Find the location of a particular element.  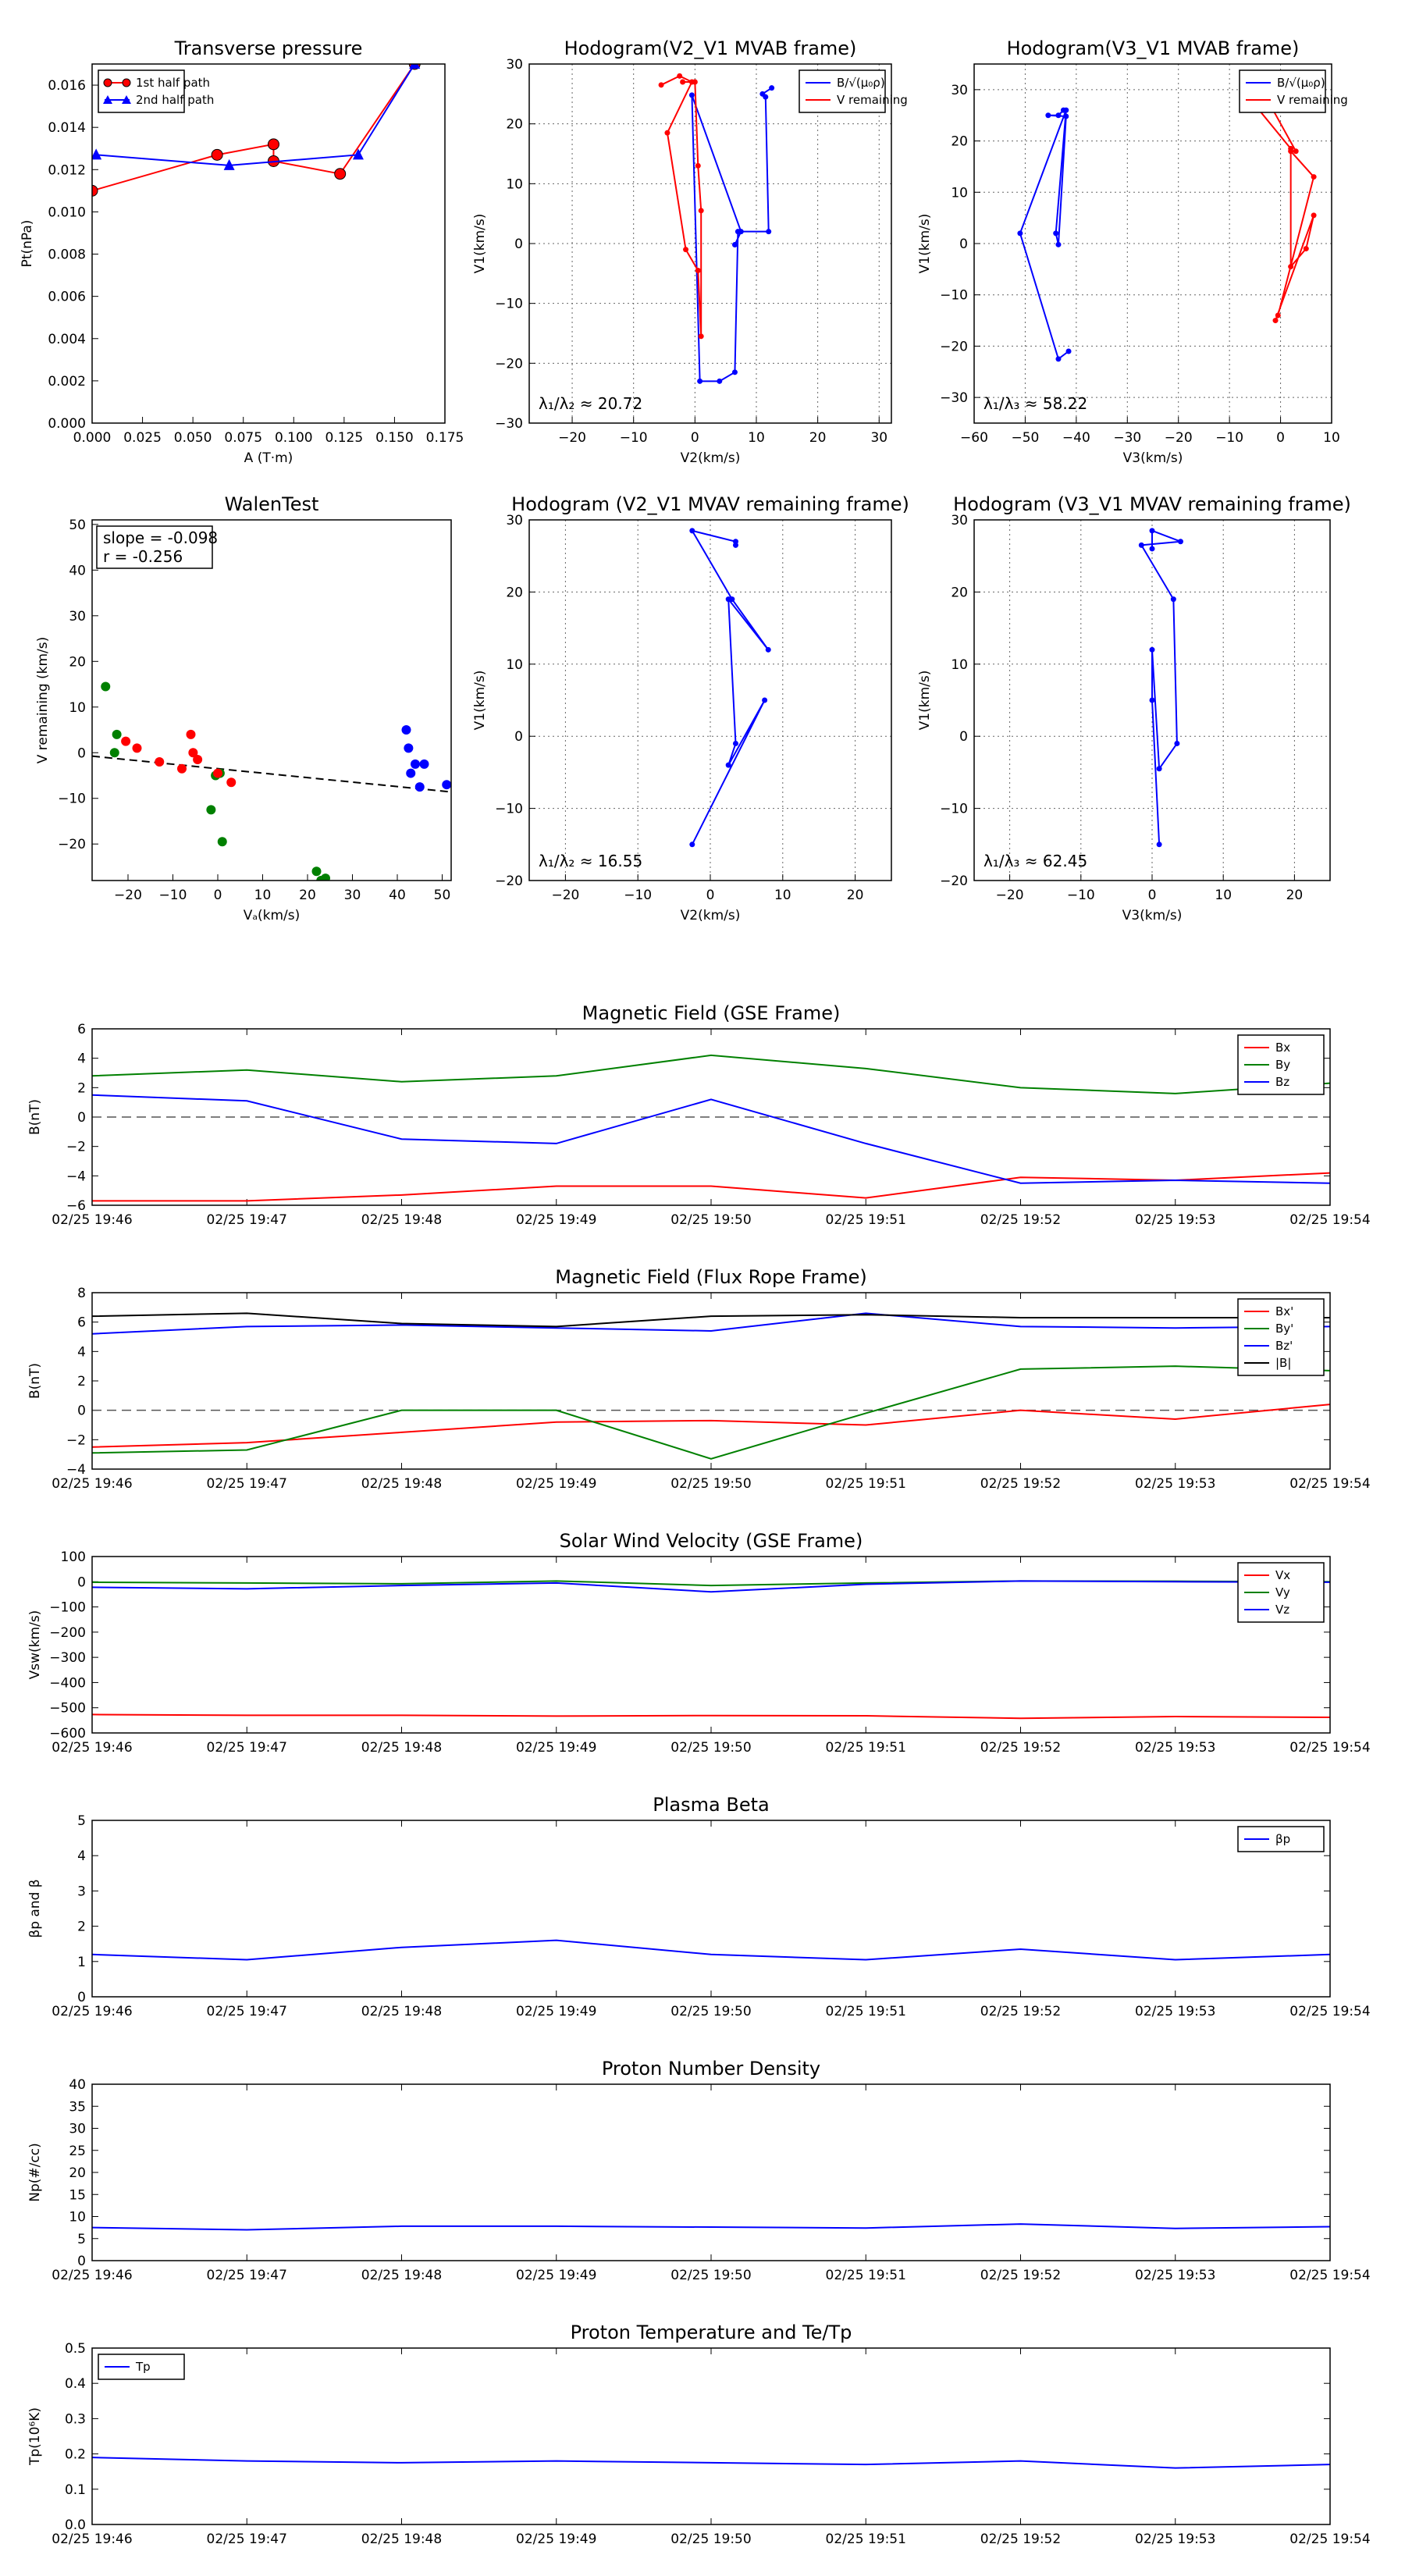

tp-ytick-label: 0.002 is located at coordinates (67, 382).